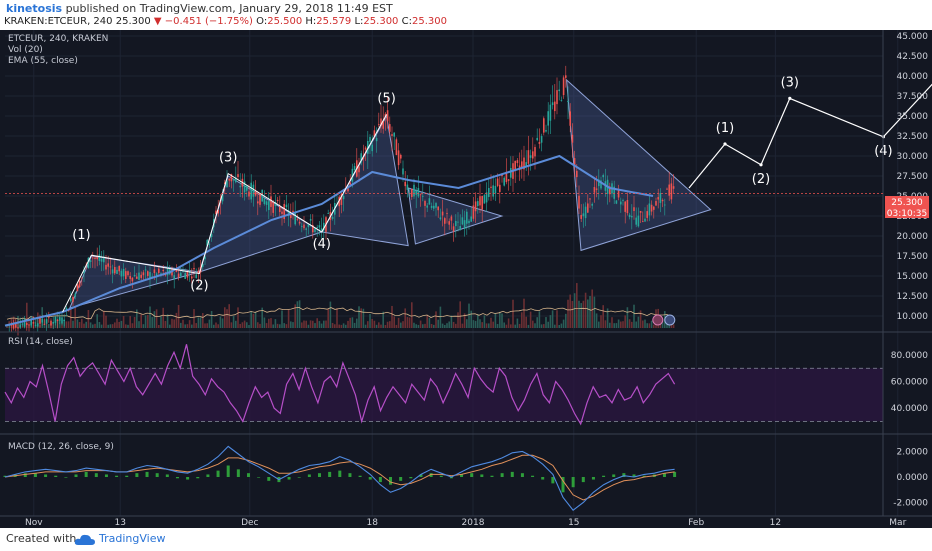 The image size is (932, 551). I want to click on time-tick-label: 13, so click(119, 523).